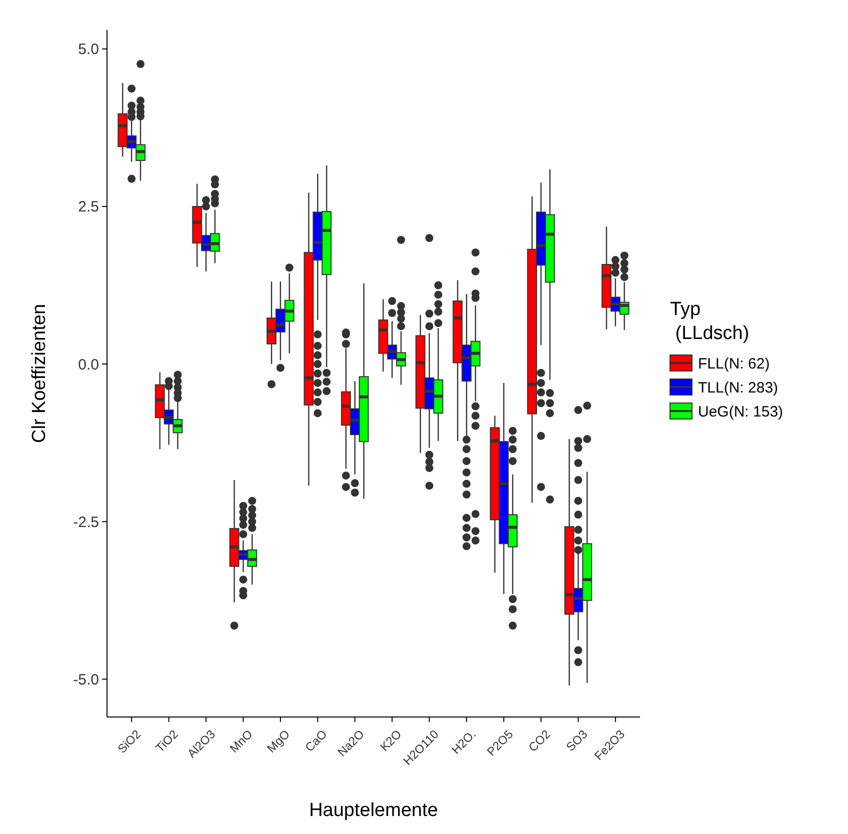 The width and height of the screenshot is (848, 834). Describe the element at coordinates (734, 363) in the screenshot. I see `legend-label: FLL(N: 62)` at that location.